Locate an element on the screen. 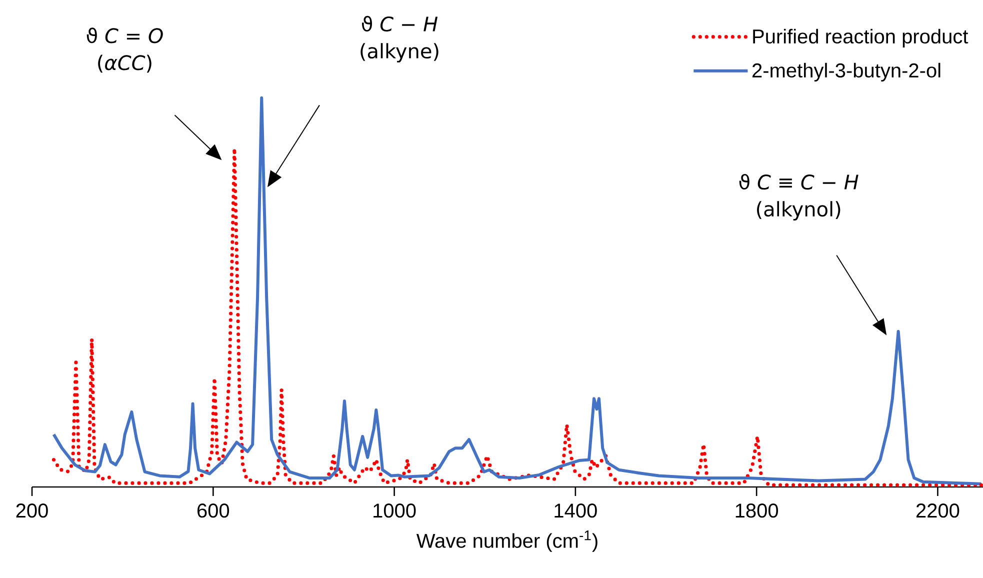  x-tick-label: 600 is located at coordinates (213, 511).